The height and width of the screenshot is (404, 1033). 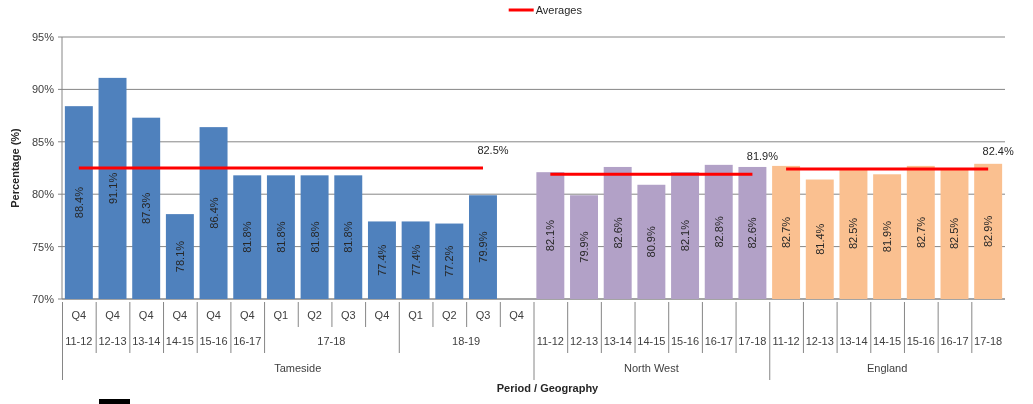 What do you see at coordinates (43, 89) in the screenshot?
I see `y-tick-label: 90%` at bounding box center [43, 89].